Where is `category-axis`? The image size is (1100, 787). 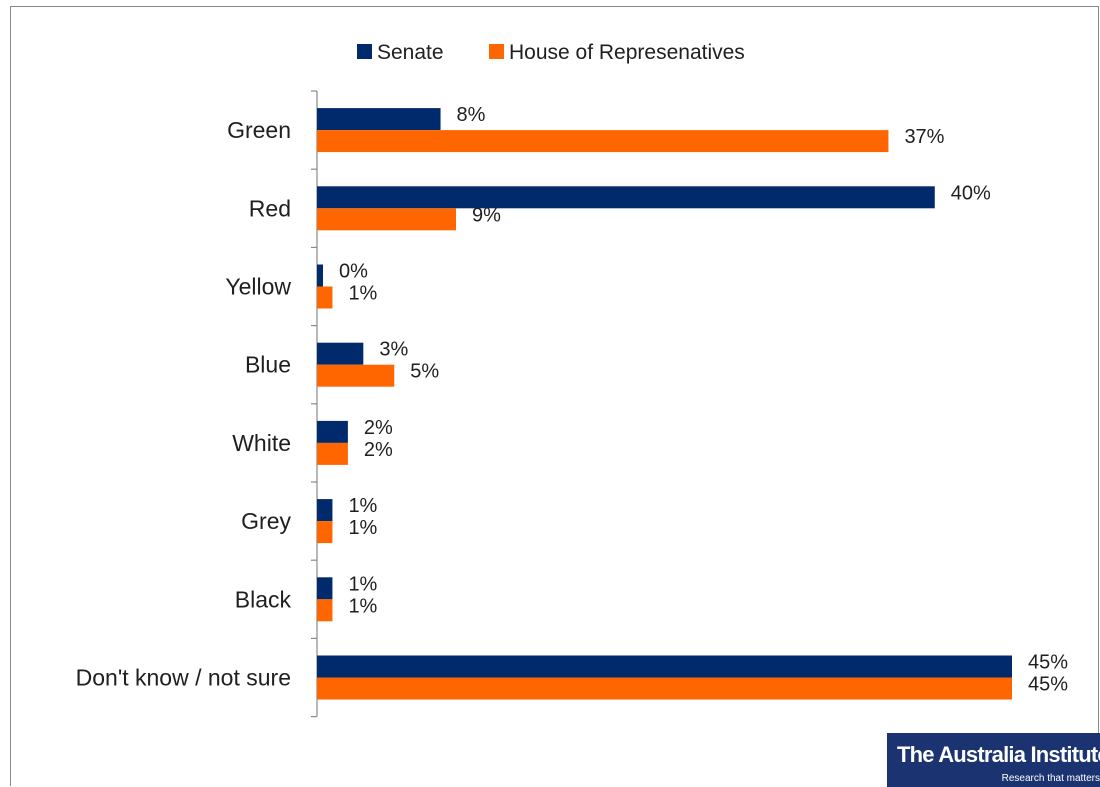
category-axis is located at coordinates (314, 404).